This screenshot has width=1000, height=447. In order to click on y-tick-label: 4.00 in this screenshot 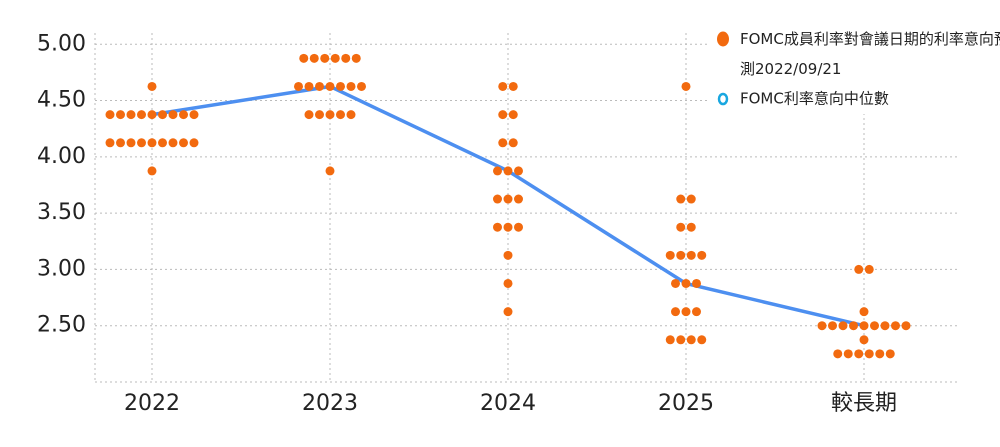, I will do `click(61, 156)`.